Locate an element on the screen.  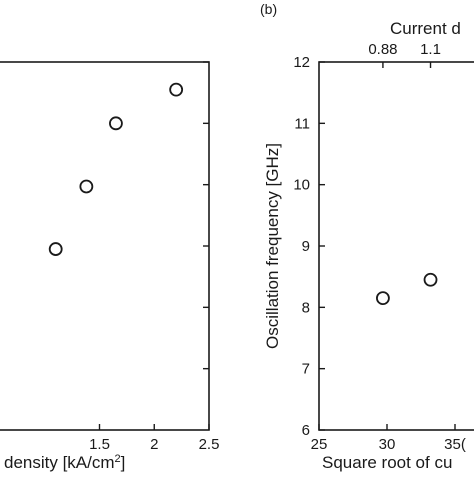
panel-b-x-tick-label: 30 is located at coordinates (387, 444).